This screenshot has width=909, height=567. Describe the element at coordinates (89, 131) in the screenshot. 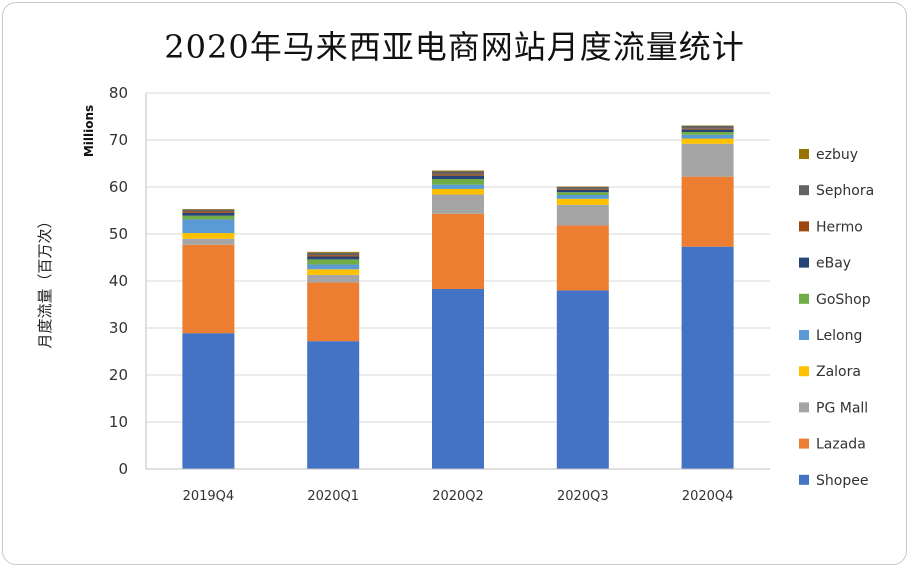

I see `y-unit-label: Millions` at that location.